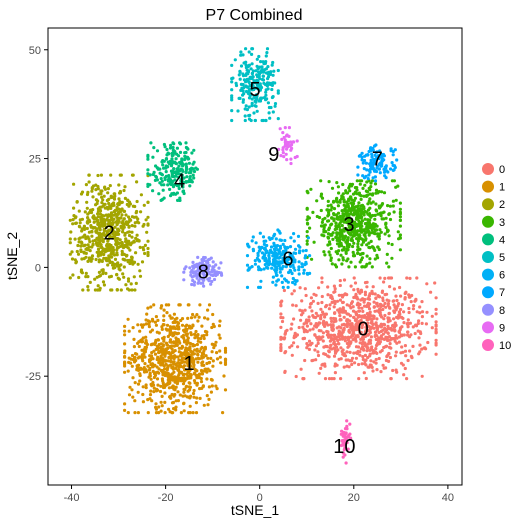 This screenshot has height=529, width=524. What do you see at coordinates (179, 181) in the screenshot?
I see `cluster-label-4: 4` at bounding box center [179, 181].